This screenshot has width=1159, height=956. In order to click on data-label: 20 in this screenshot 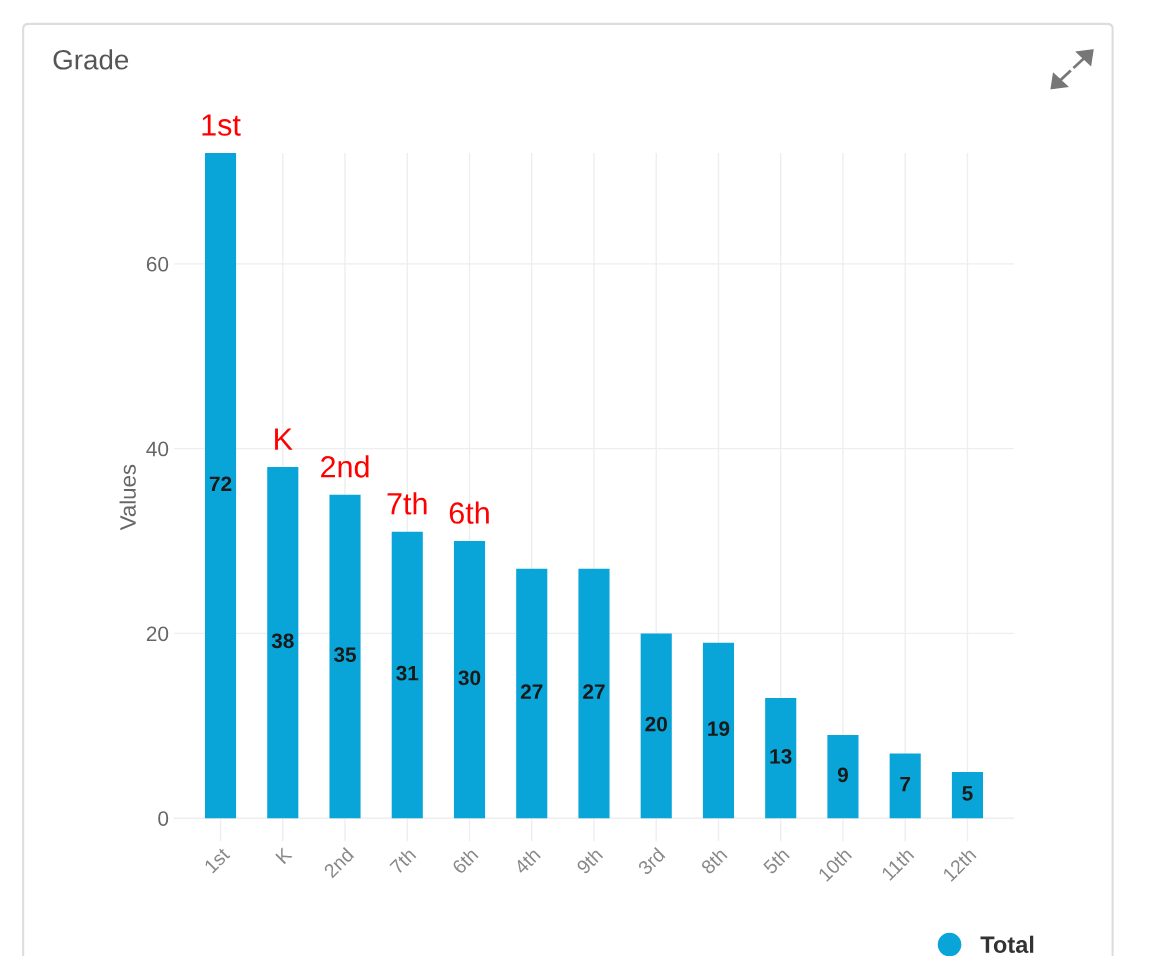, I will do `click(656, 724)`.